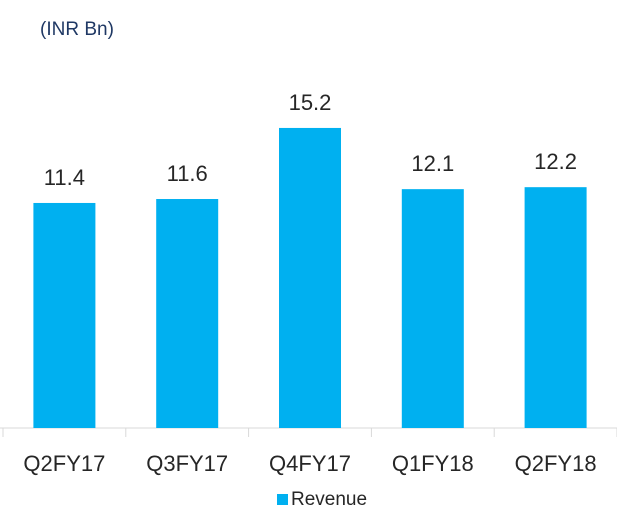 This screenshot has height=513, width=617. I want to click on value-label: 11.6, so click(187, 173).